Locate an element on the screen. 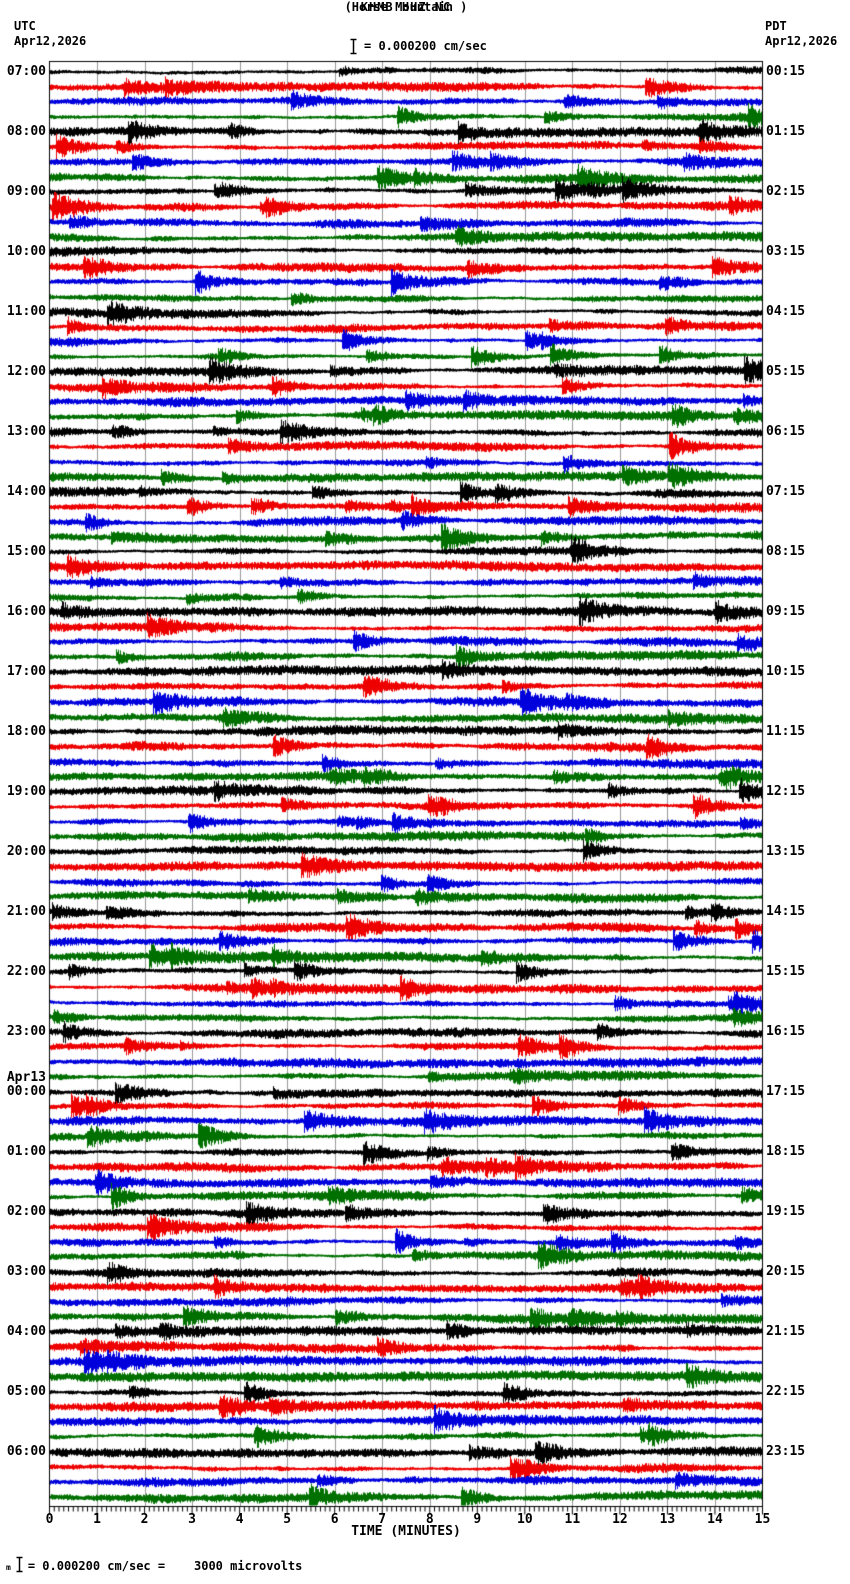 This screenshot has height=1584, width=850. x-axis-tick-label: 2 is located at coordinates (144, 1519).